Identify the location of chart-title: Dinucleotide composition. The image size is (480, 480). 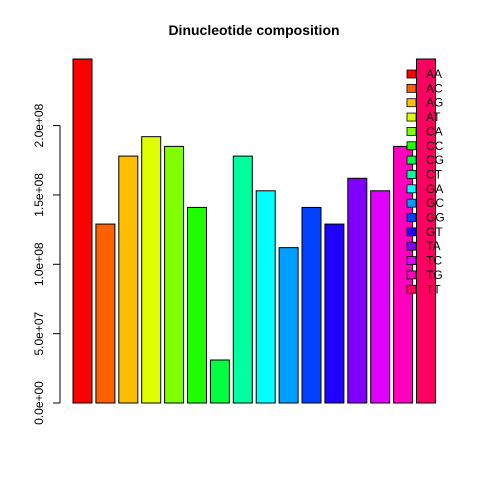
(253, 30).